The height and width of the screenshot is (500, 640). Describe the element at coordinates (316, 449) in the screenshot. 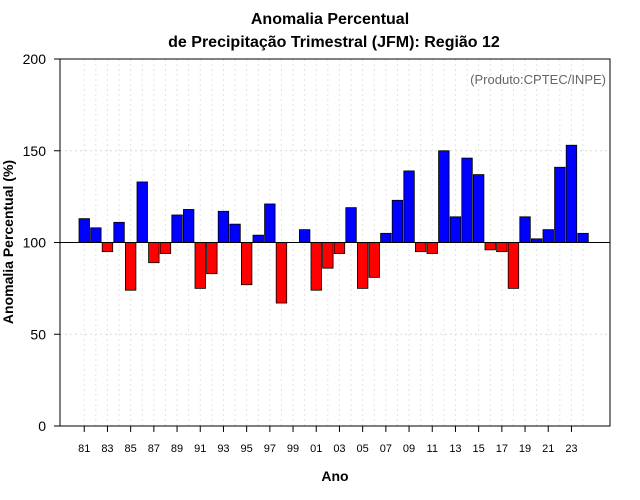

I see `x-tick-label: 01` at that location.